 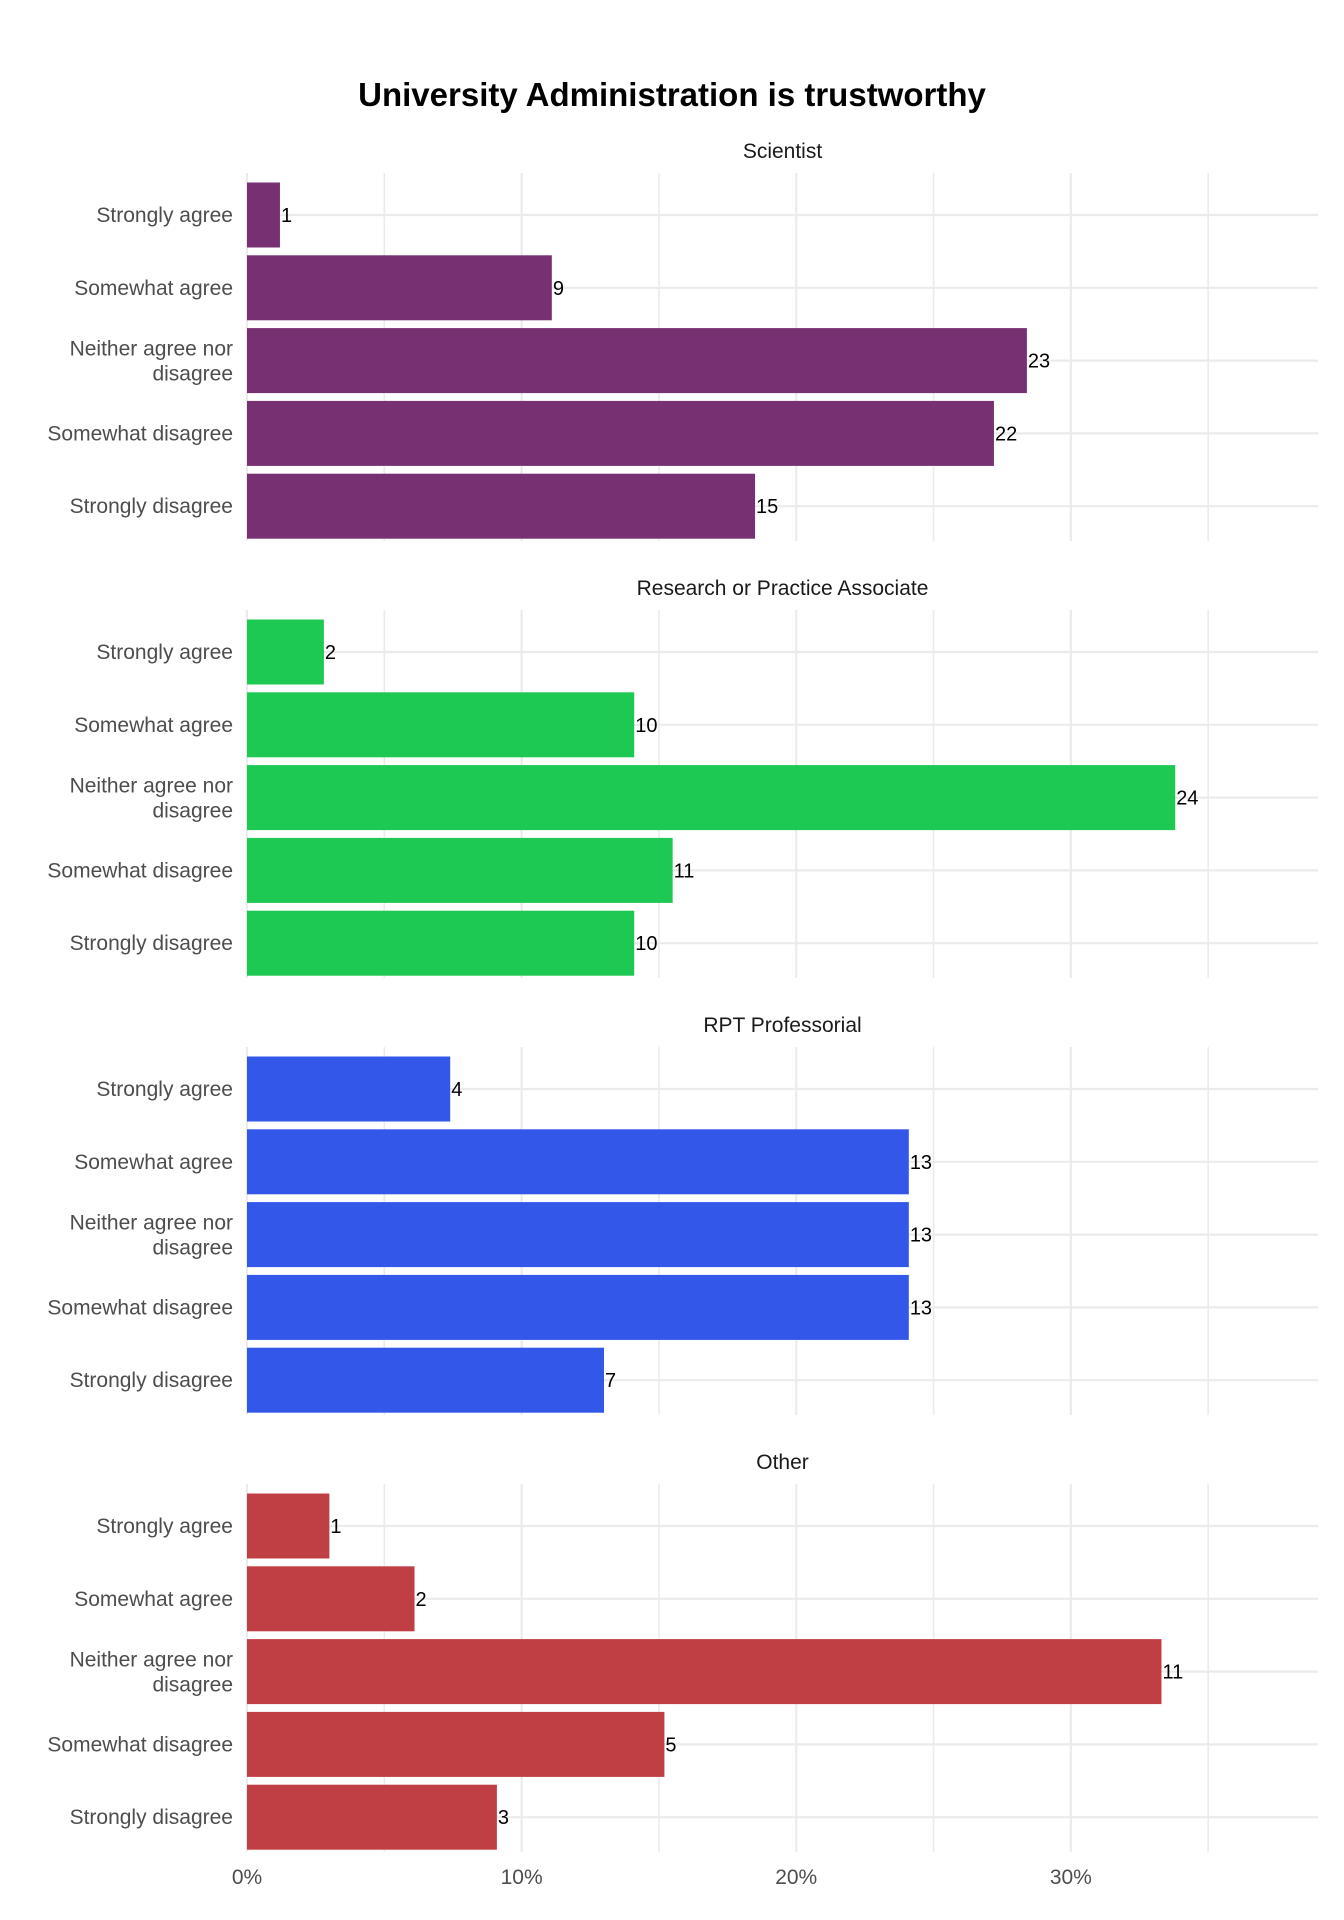 What do you see at coordinates (503, 1818) in the screenshot?
I see `bar-value-label: 3` at bounding box center [503, 1818].